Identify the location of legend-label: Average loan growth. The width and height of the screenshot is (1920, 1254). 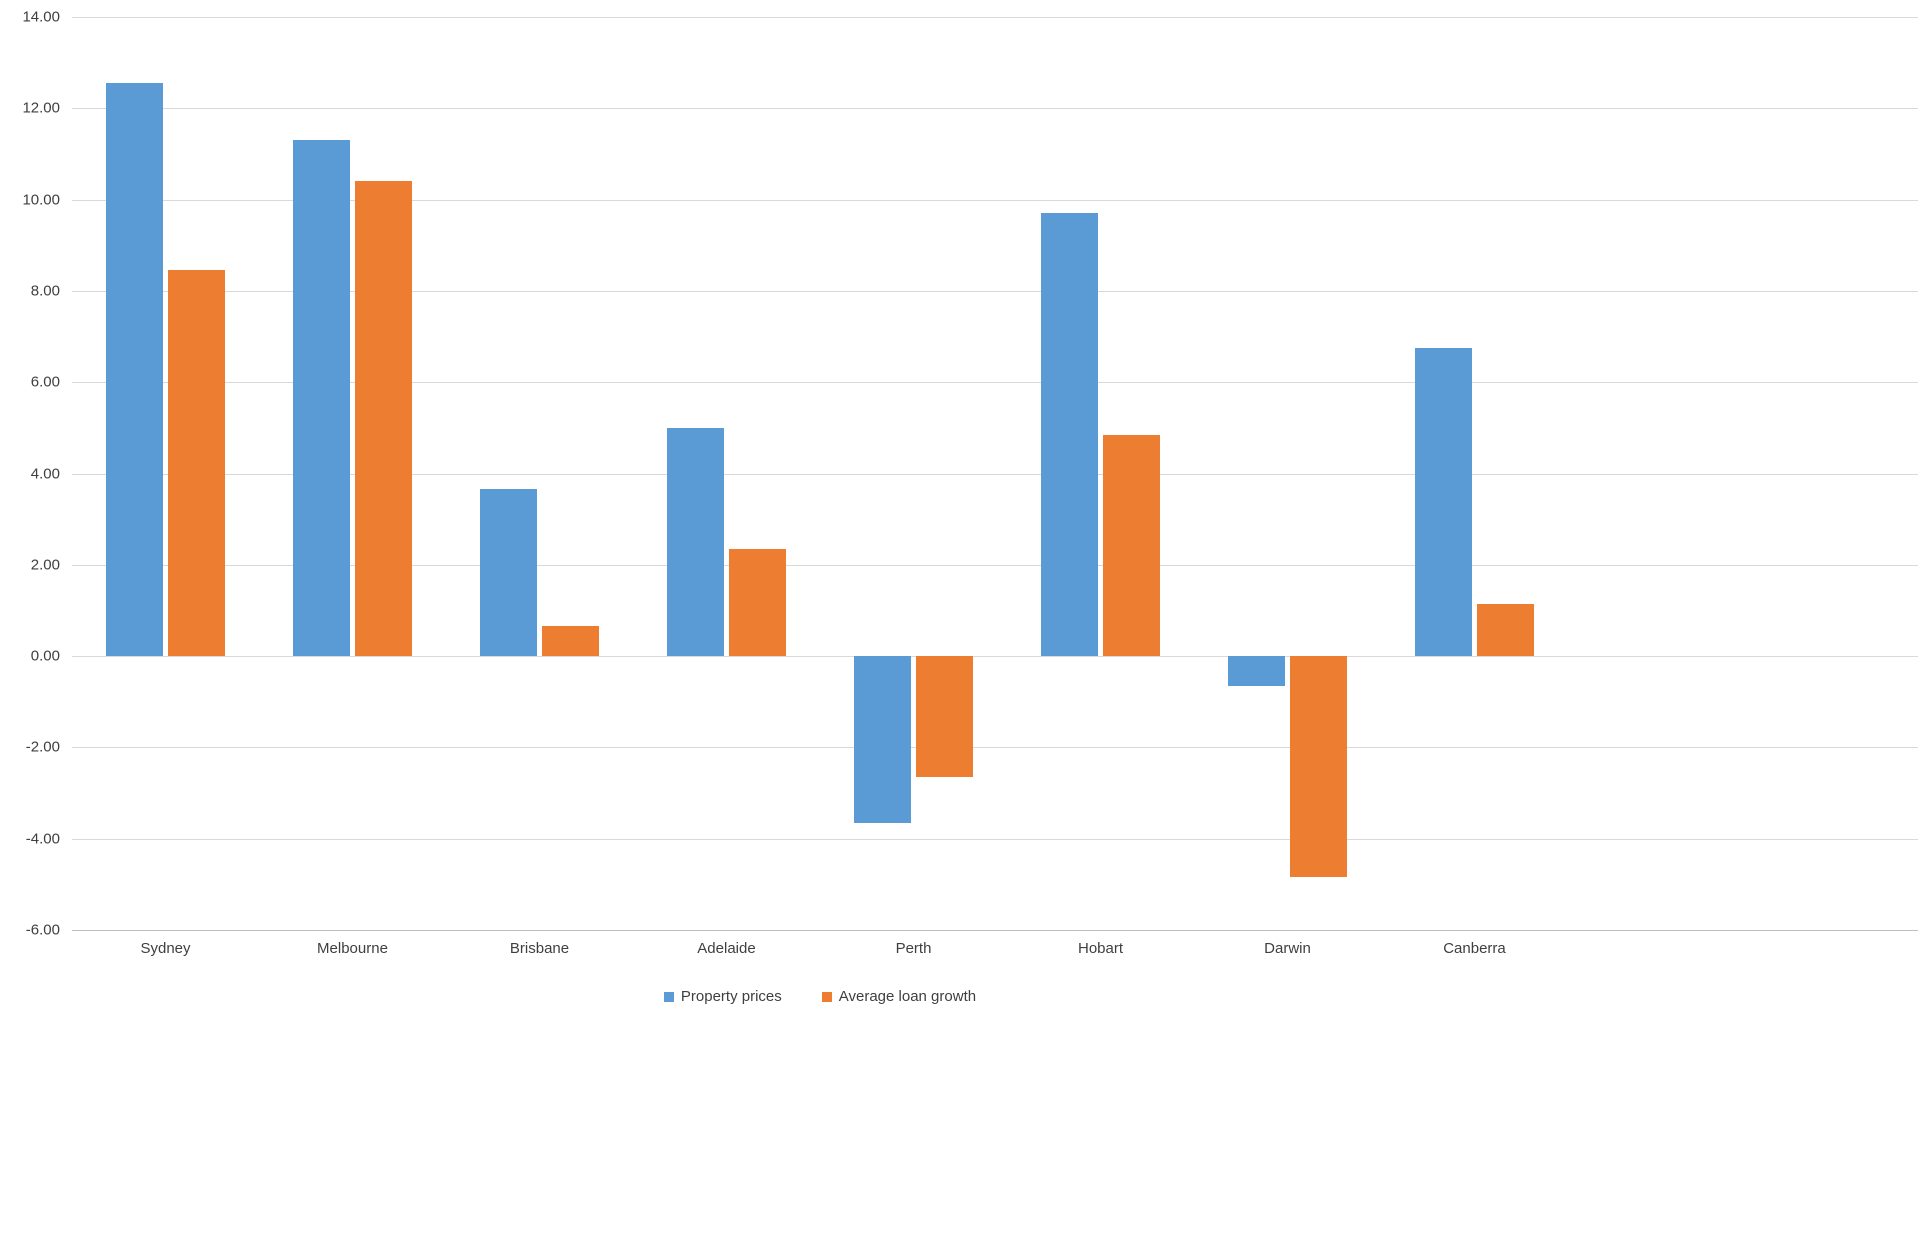
(907, 996).